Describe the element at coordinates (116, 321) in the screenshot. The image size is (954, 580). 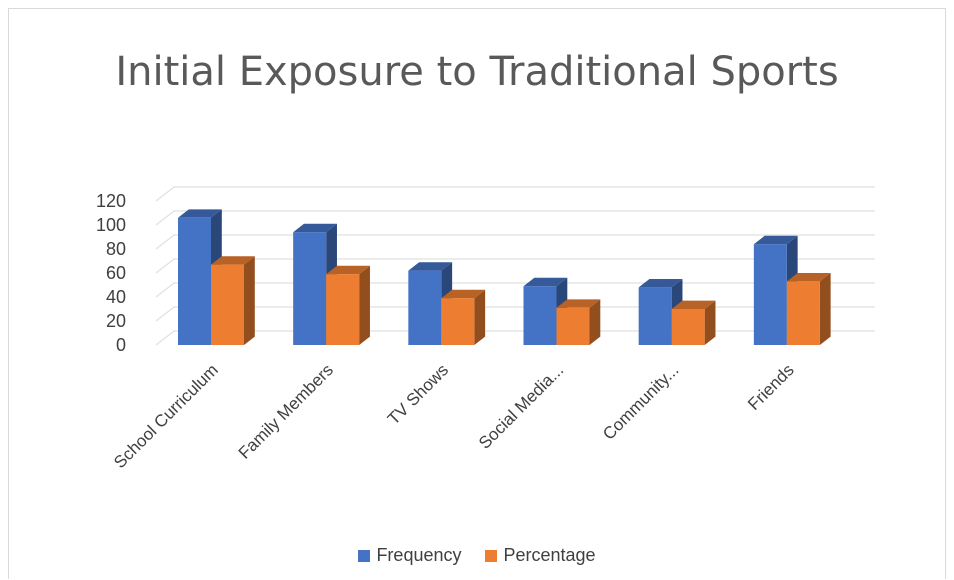
I see `y-tick-label: 20` at that location.